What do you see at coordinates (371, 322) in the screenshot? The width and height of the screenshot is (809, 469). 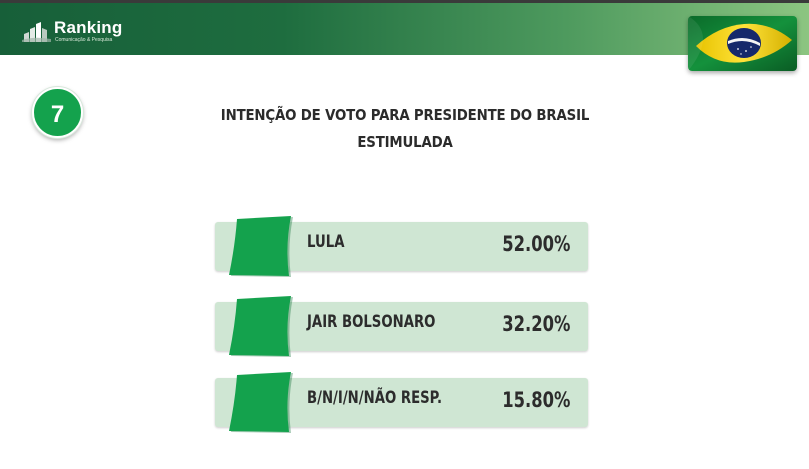 I see `candidate-name-label: JAIR BOLSONARO` at bounding box center [371, 322].